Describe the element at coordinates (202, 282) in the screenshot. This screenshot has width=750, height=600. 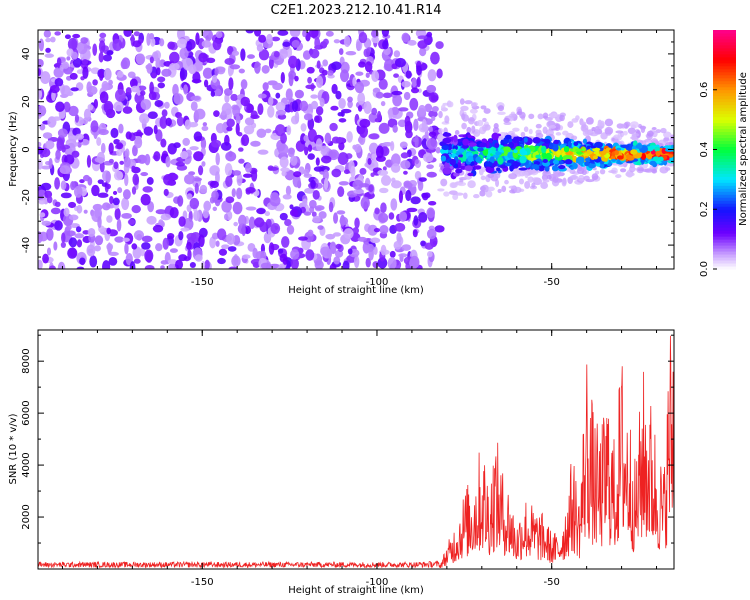
I see `x-tick-label: -150` at that location.